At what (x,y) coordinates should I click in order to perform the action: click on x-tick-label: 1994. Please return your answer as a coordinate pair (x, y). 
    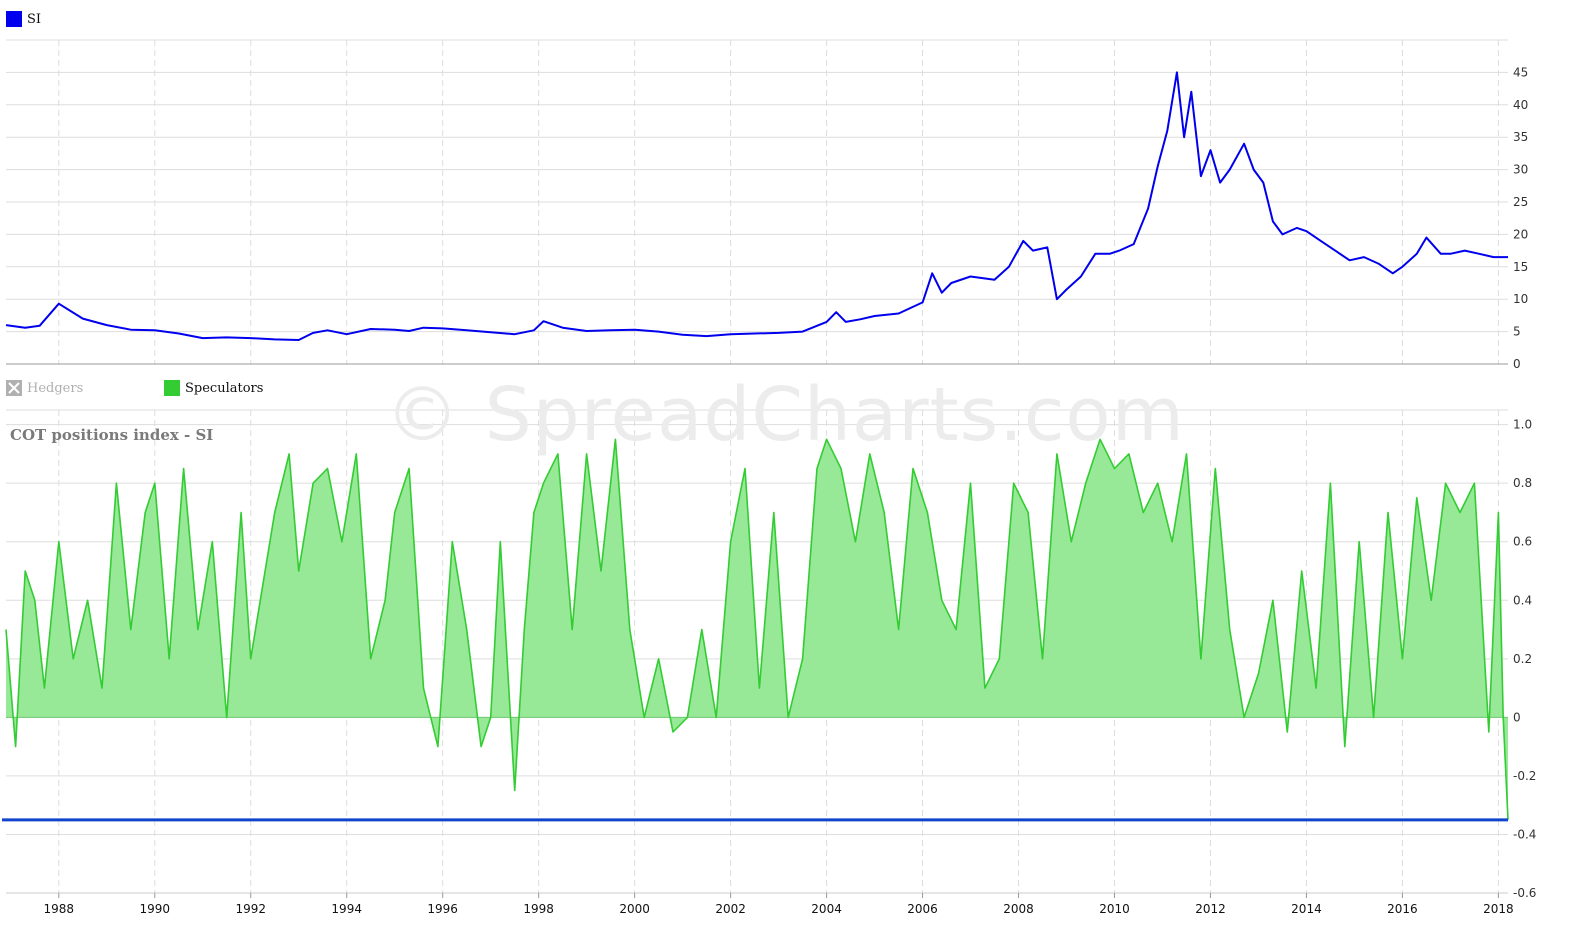
    Looking at the image, I should click on (346, 909).